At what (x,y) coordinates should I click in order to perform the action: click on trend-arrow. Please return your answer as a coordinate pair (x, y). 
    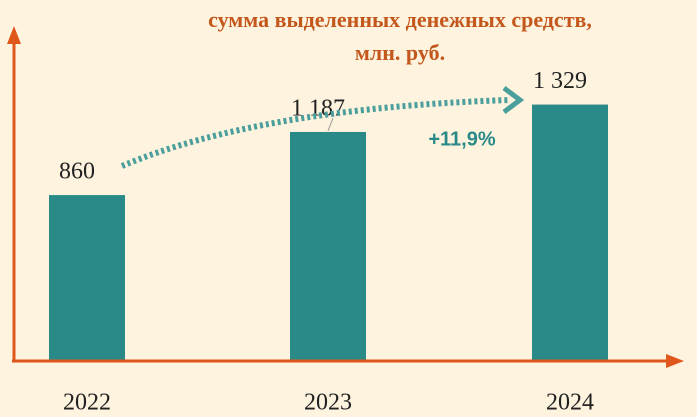
    Looking at the image, I should click on (315, 133).